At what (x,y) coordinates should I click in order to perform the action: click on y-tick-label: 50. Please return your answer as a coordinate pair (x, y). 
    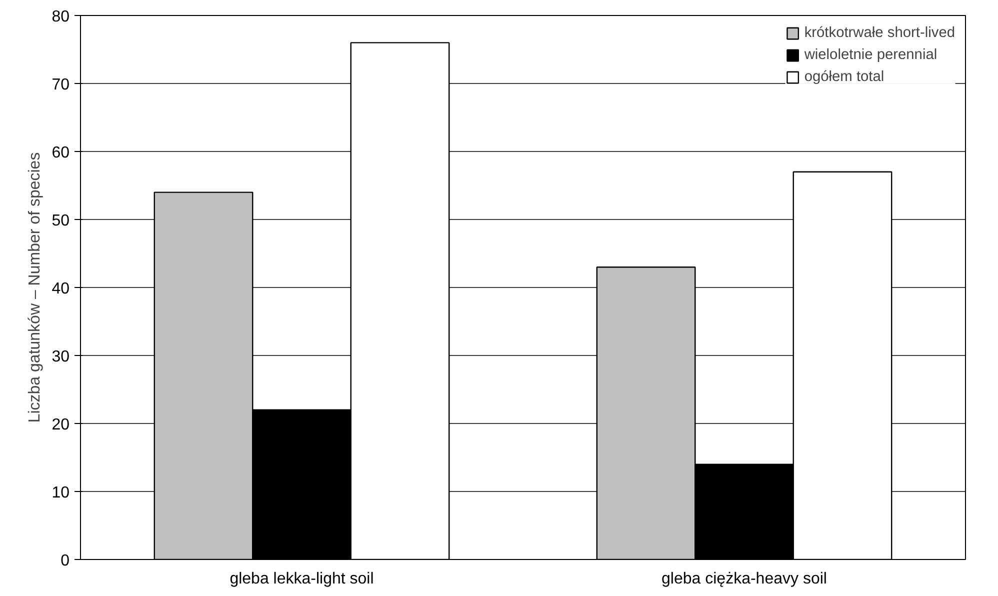
    Looking at the image, I should click on (61, 221).